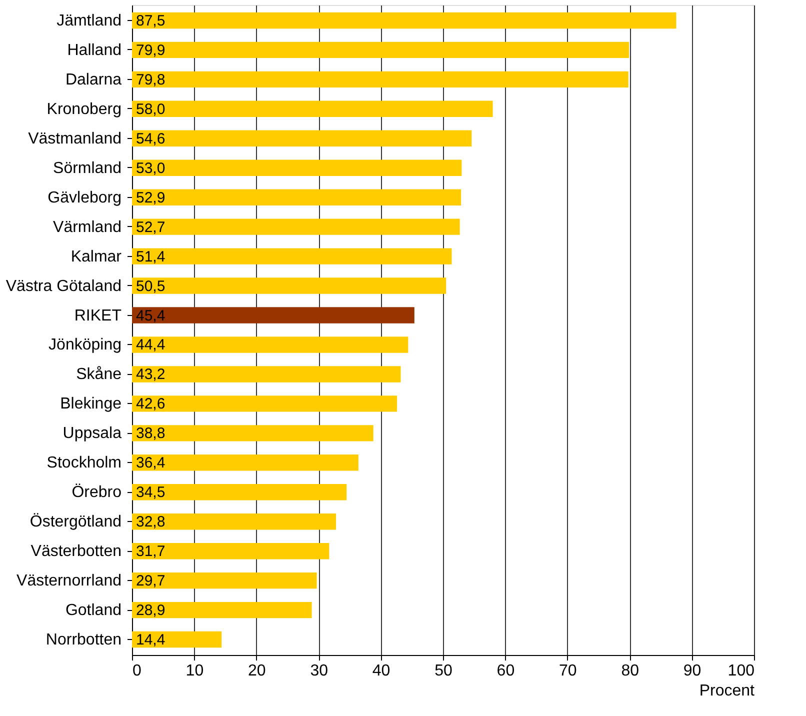  What do you see at coordinates (137, 671) in the screenshot?
I see `x-tick-label: 0` at bounding box center [137, 671].